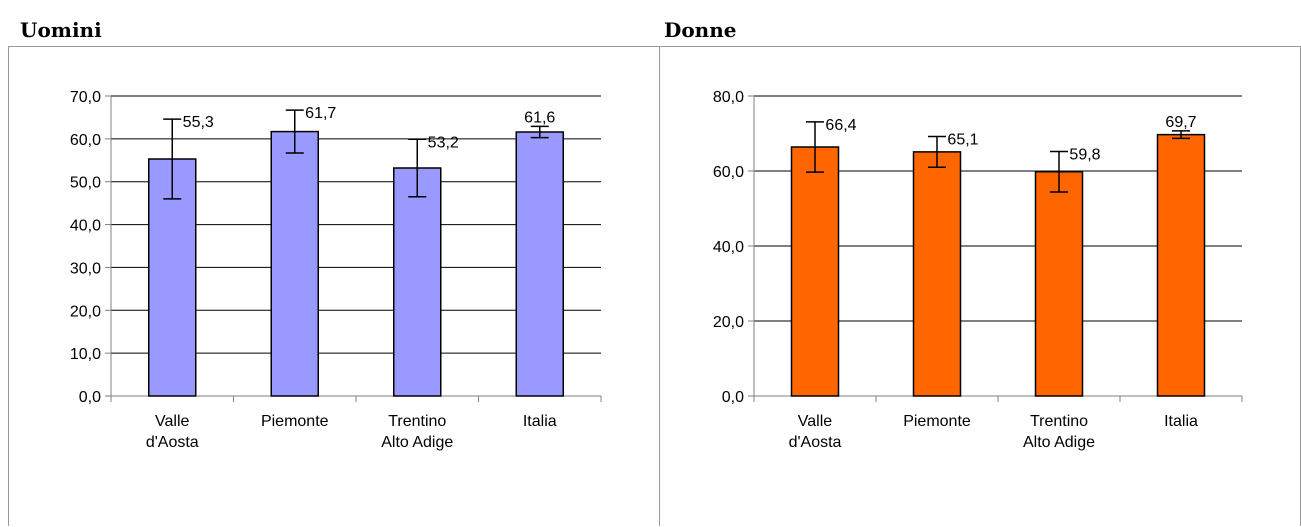  Describe the element at coordinates (539, 117) in the screenshot. I see `data-label: 61,6` at that location.